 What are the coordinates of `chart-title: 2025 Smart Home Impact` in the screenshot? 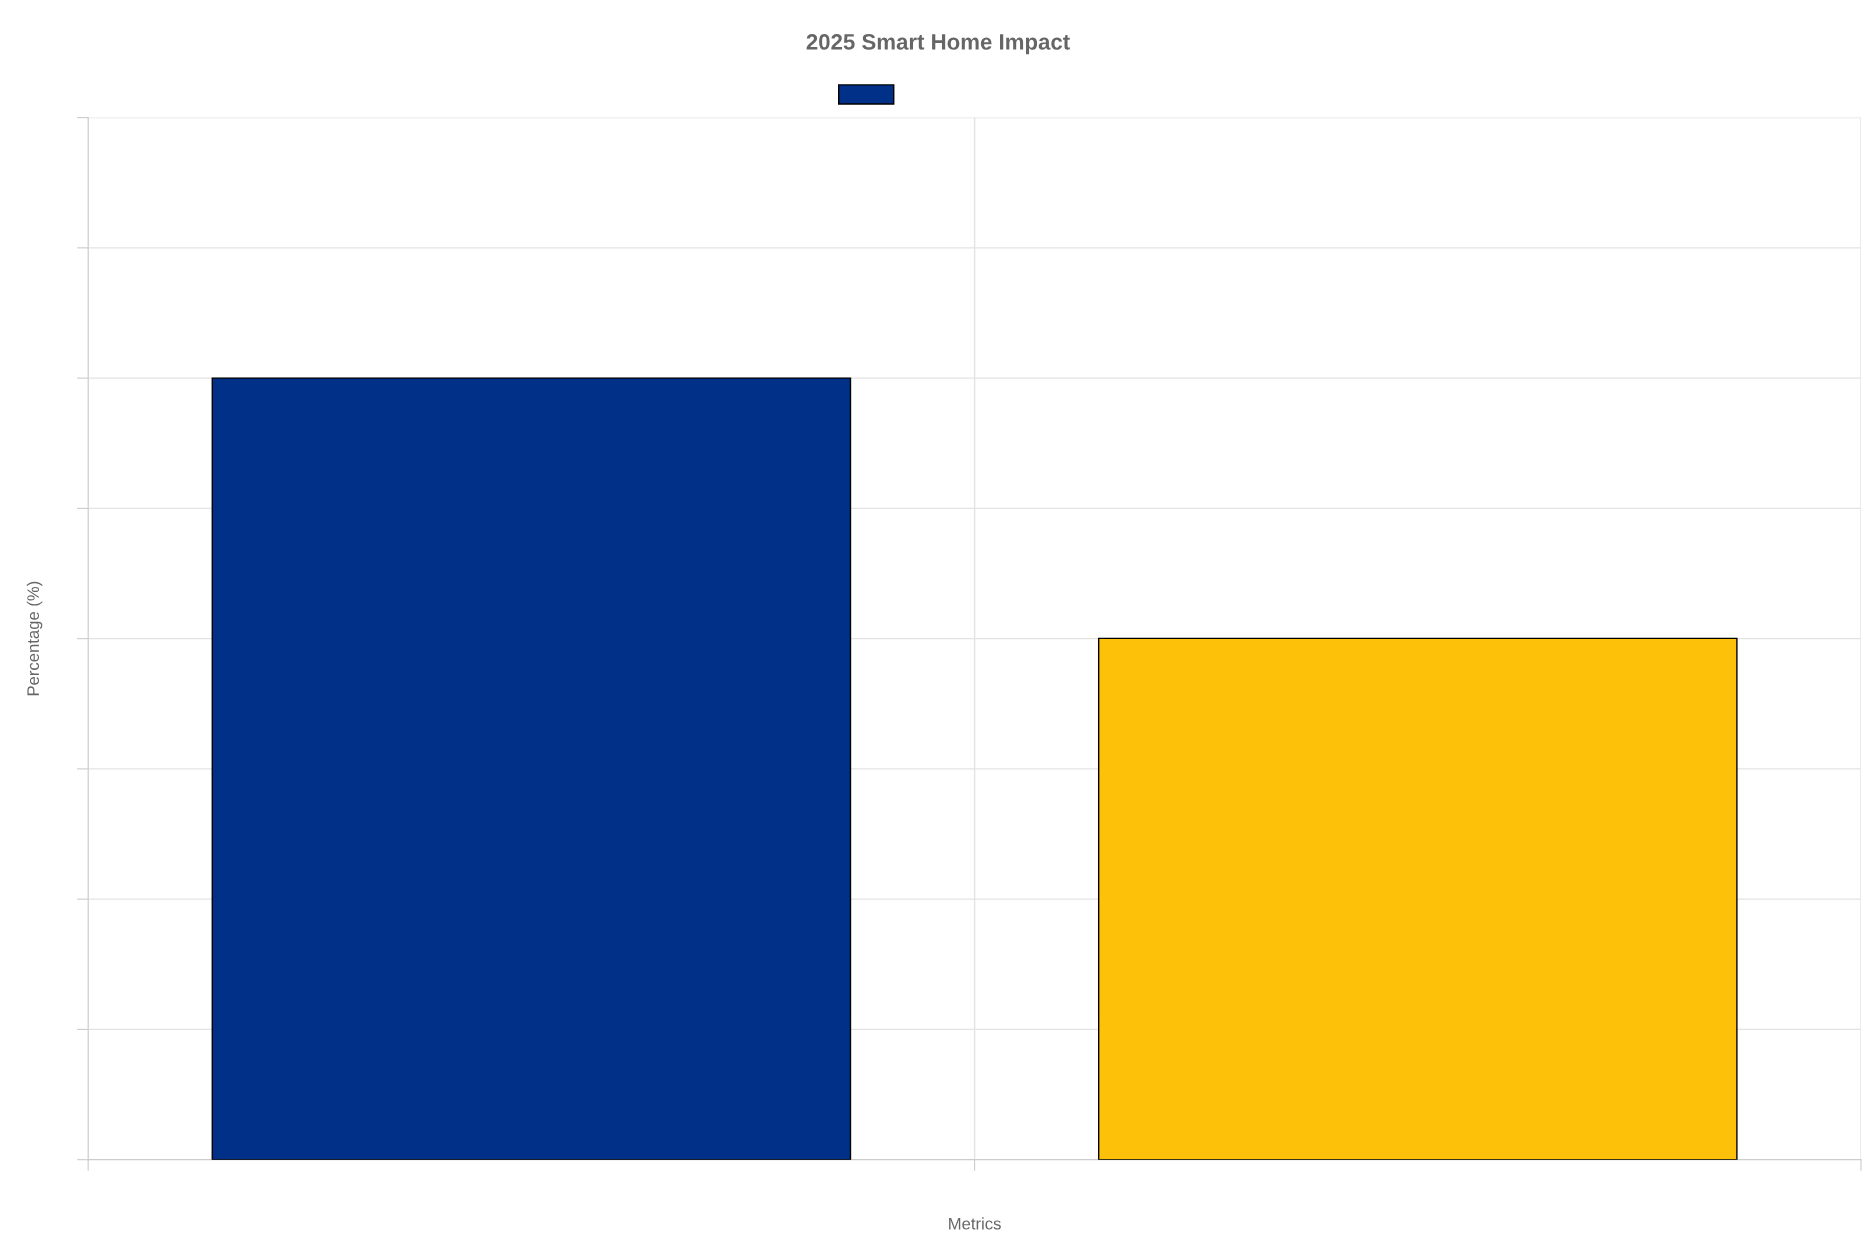 It's located at (938, 44).